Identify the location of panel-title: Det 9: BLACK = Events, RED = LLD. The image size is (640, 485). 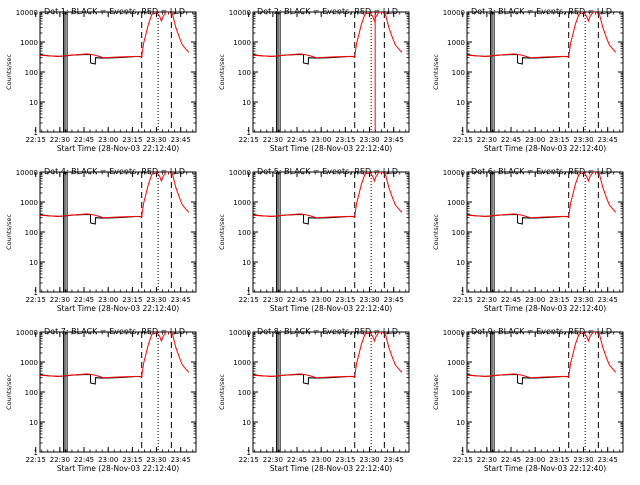
(541, 331).